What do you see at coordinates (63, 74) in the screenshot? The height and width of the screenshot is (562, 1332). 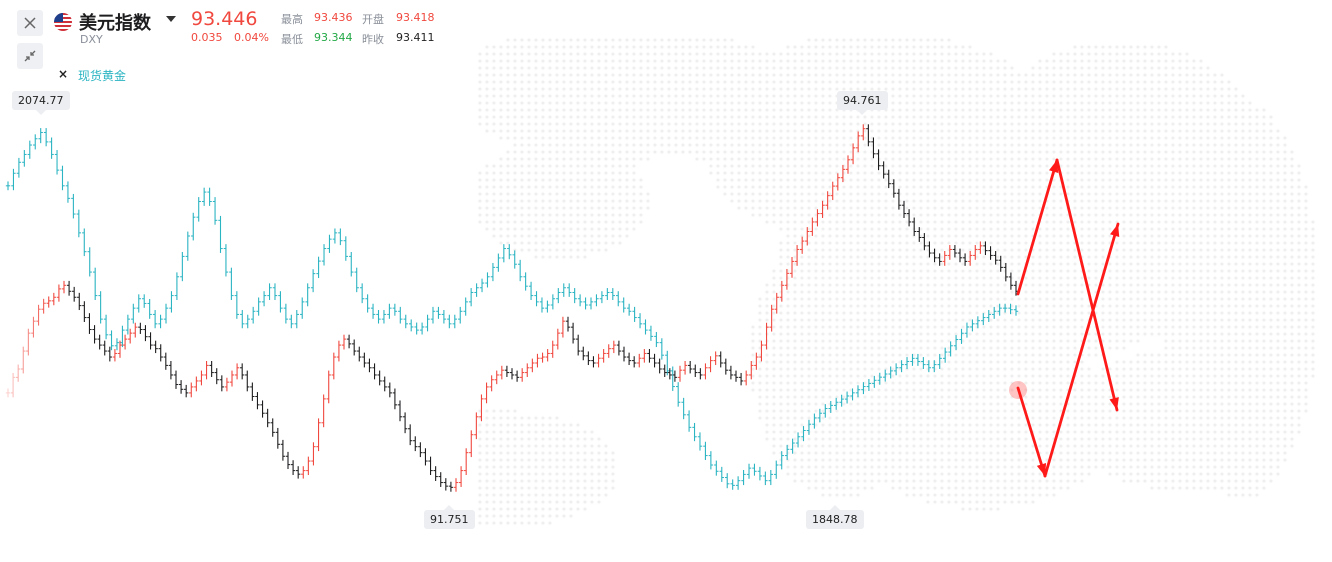 I see `remove-overlay-button: ×` at bounding box center [63, 74].